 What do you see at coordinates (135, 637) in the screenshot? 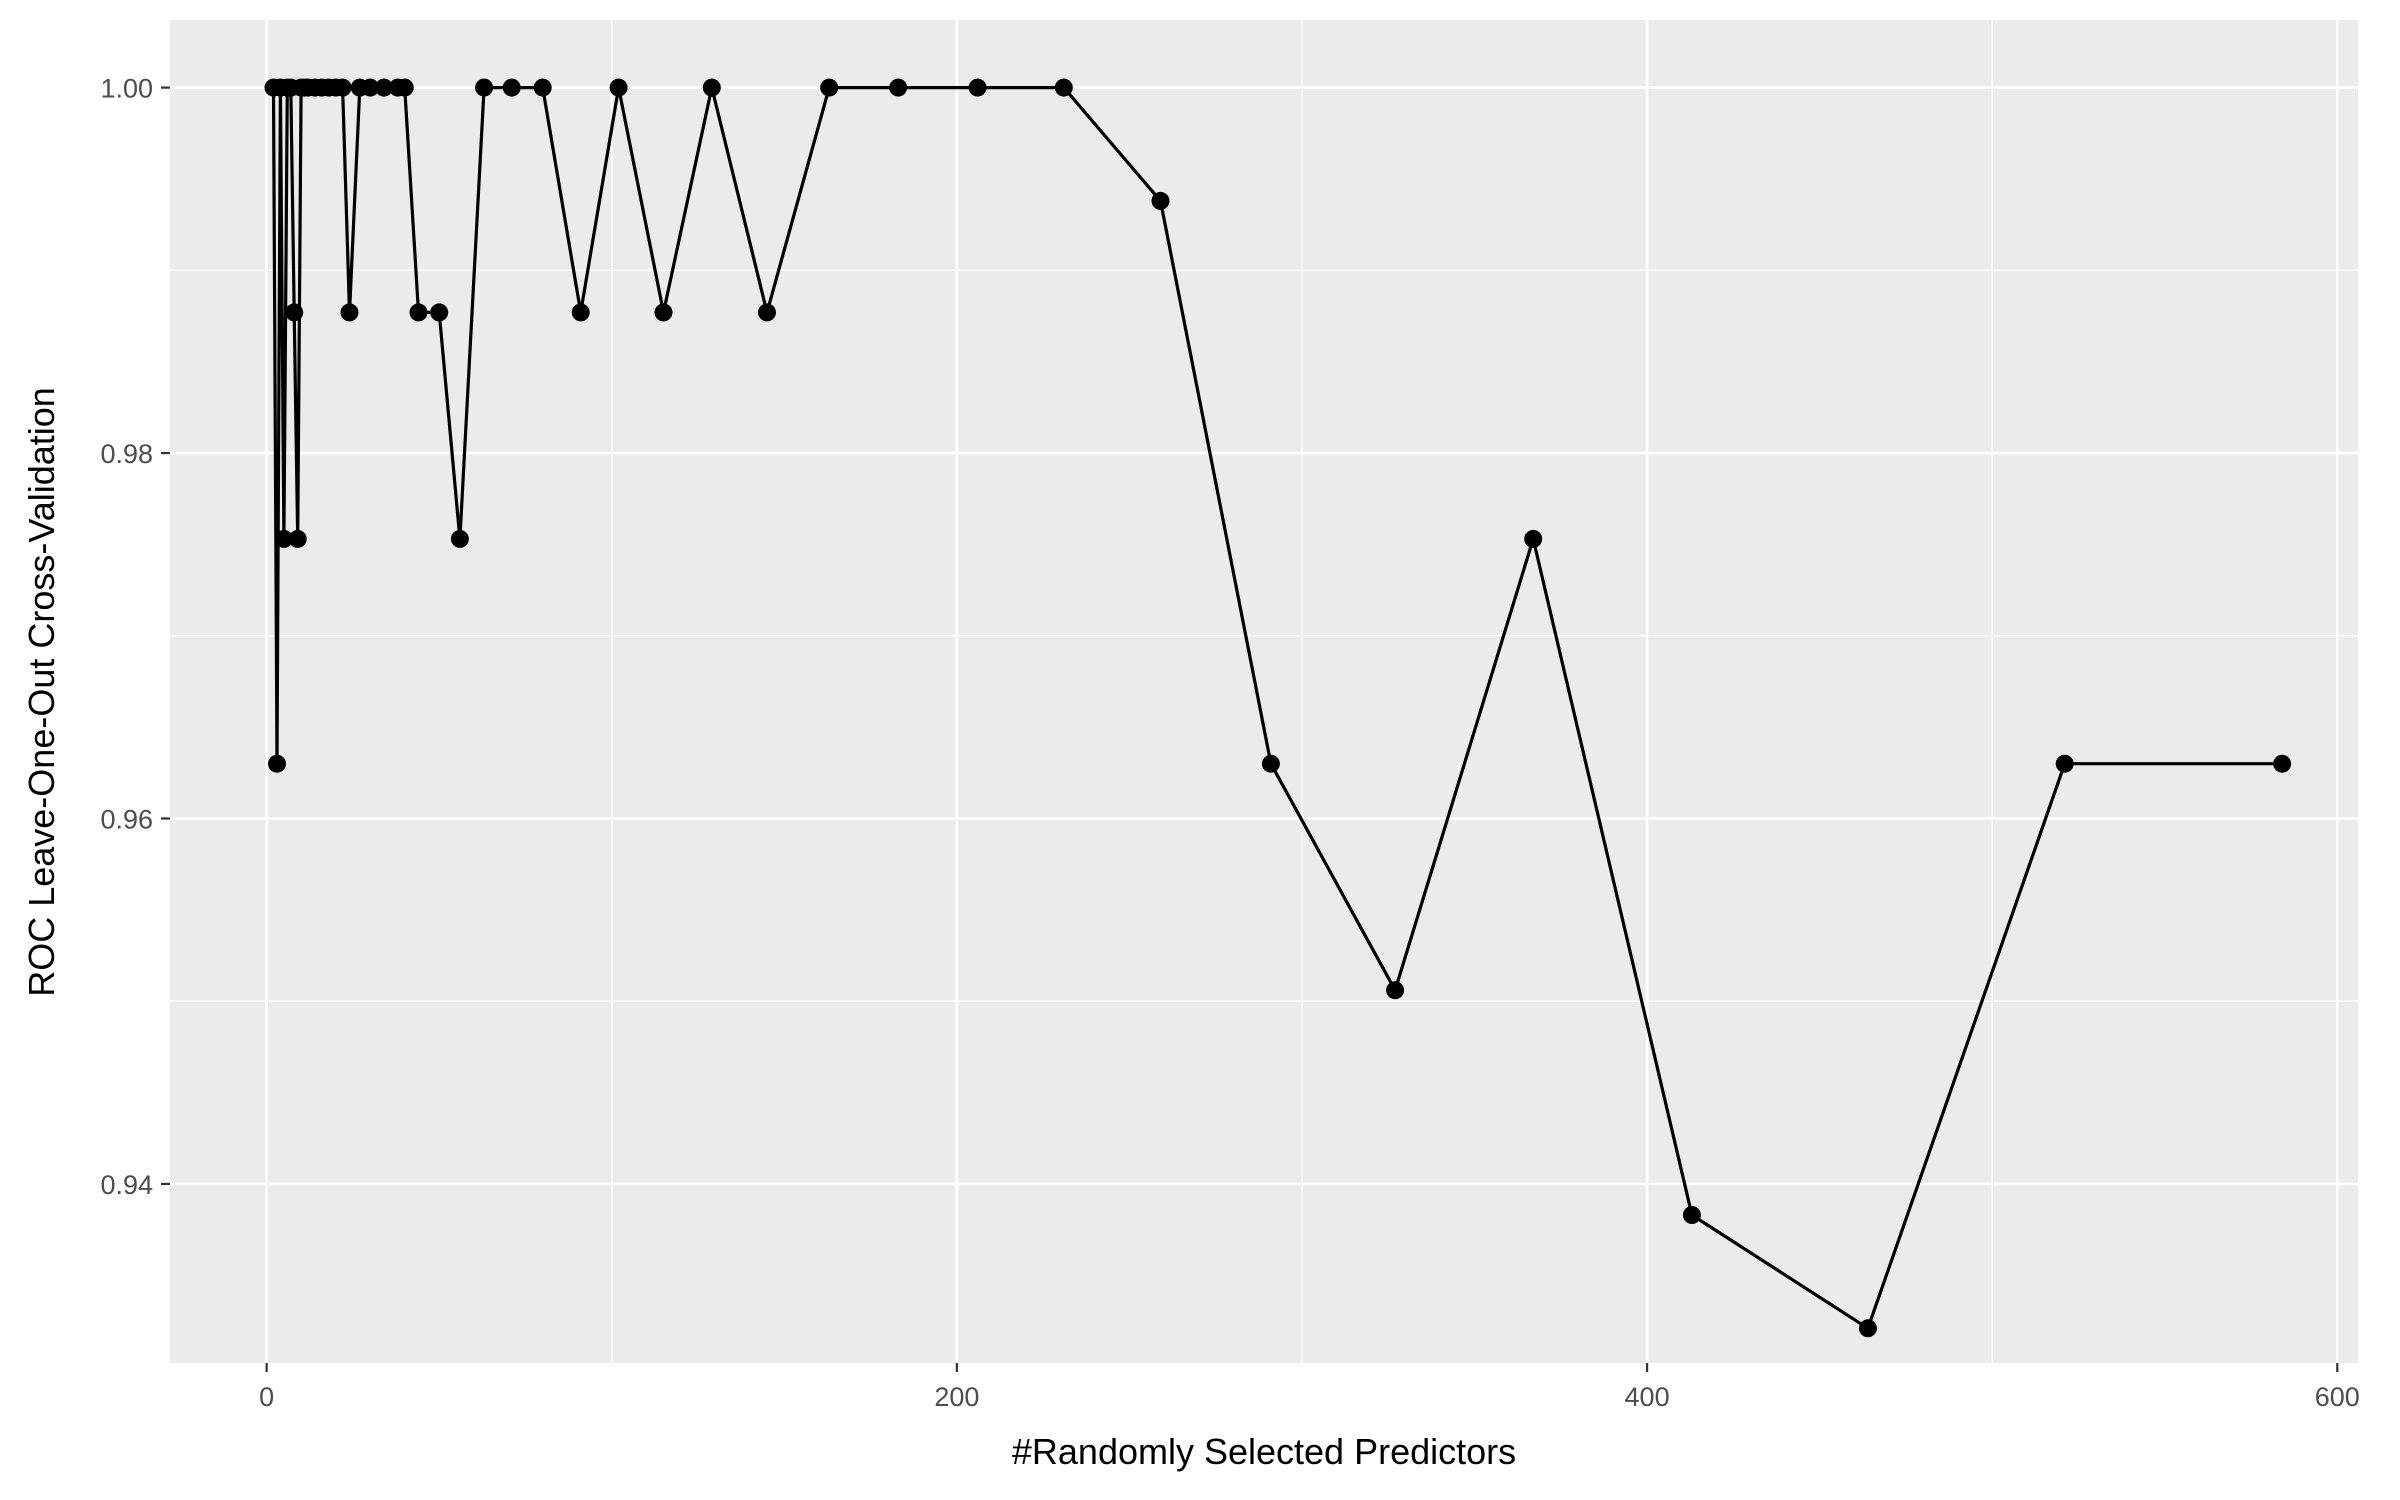
I see `y-axis-ticks: 0.94 0.96 0.98 1.00` at bounding box center [135, 637].